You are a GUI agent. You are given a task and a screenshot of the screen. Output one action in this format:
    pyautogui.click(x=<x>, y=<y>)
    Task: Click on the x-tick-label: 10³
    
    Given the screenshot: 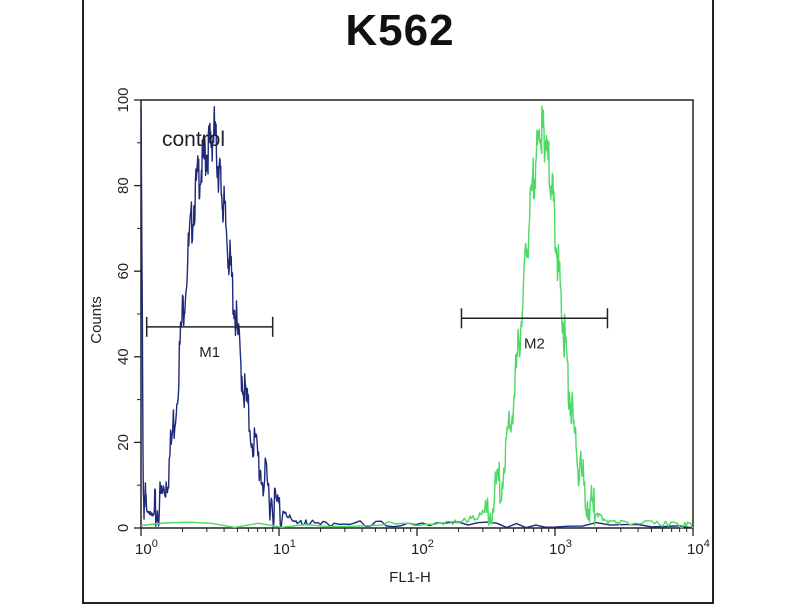 What is the action you would take?
    pyautogui.click(x=560, y=548)
    